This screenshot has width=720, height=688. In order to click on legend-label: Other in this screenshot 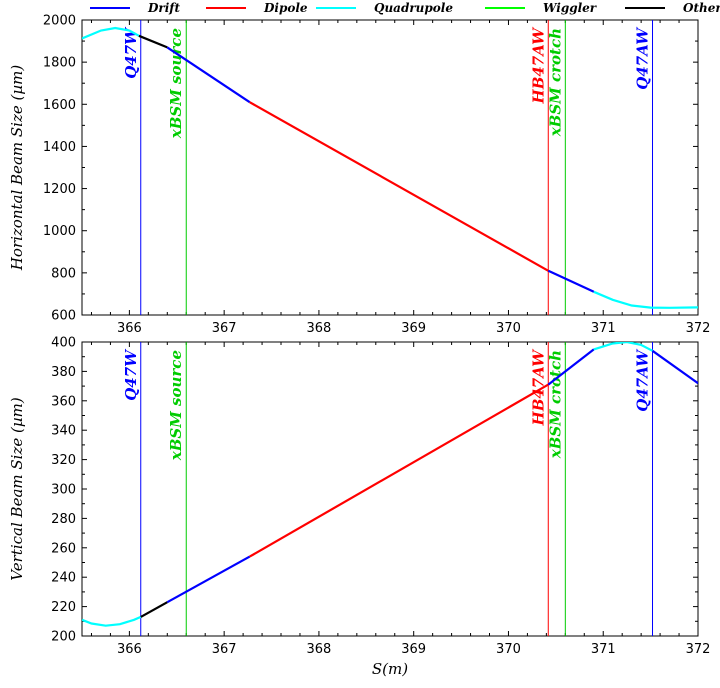, I will do `click(701, 8)`.